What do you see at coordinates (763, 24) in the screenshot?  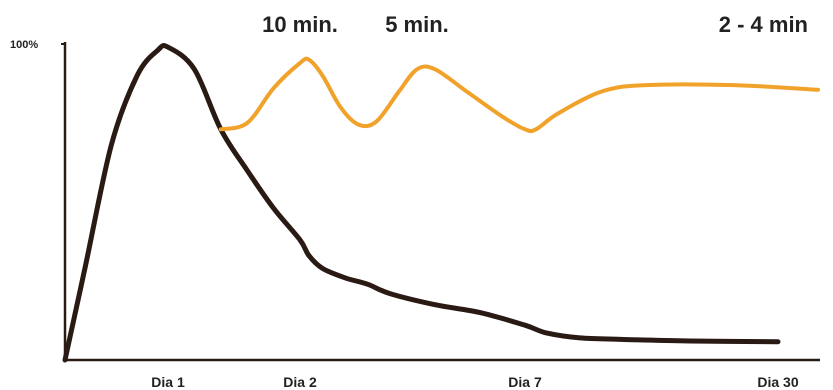 I see `annotation-label: 2 - 4 min` at bounding box center [763, 24].